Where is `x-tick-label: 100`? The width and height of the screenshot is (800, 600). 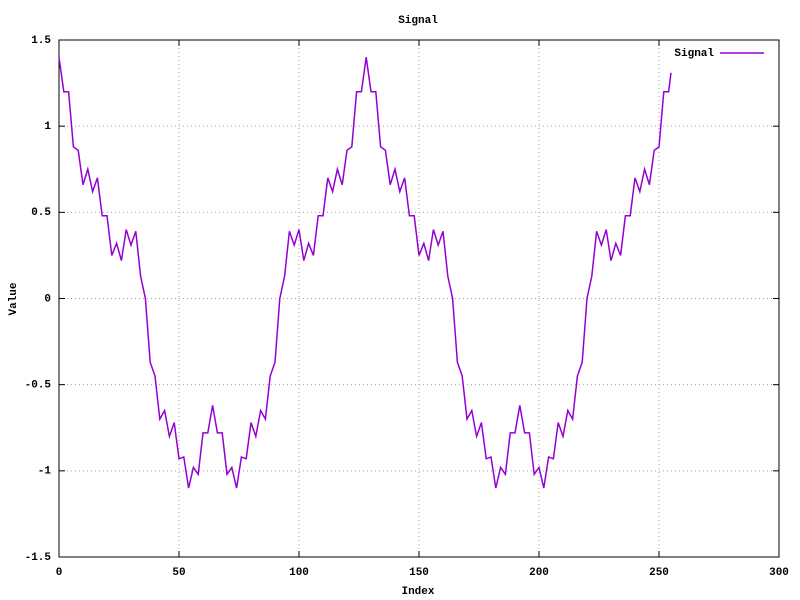
x-tick-label: 100 is located at coordinates (299, 573).